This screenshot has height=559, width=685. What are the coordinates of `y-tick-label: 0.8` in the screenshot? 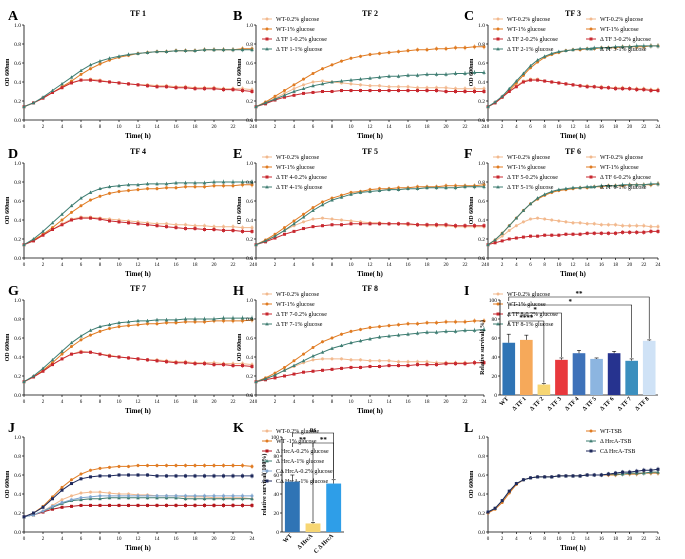 It's located at (249, 45).